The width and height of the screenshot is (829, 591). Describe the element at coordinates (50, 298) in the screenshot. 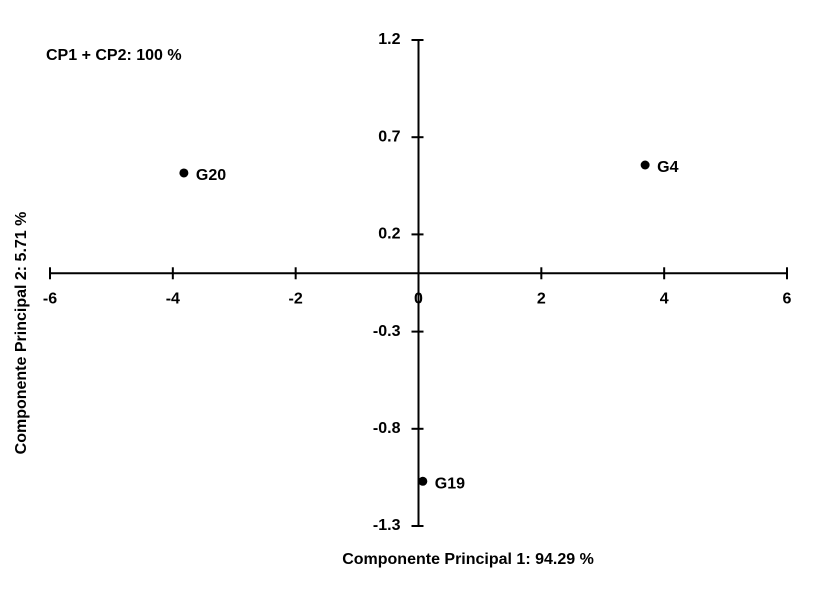

I see `x-tick-label: -6` at that location.